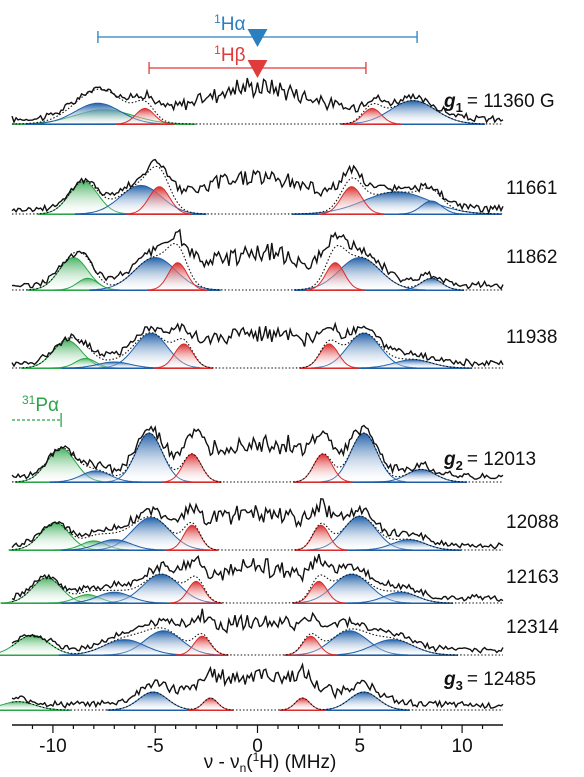  I want to click on field-label-3: 11862, so click(531, 257).